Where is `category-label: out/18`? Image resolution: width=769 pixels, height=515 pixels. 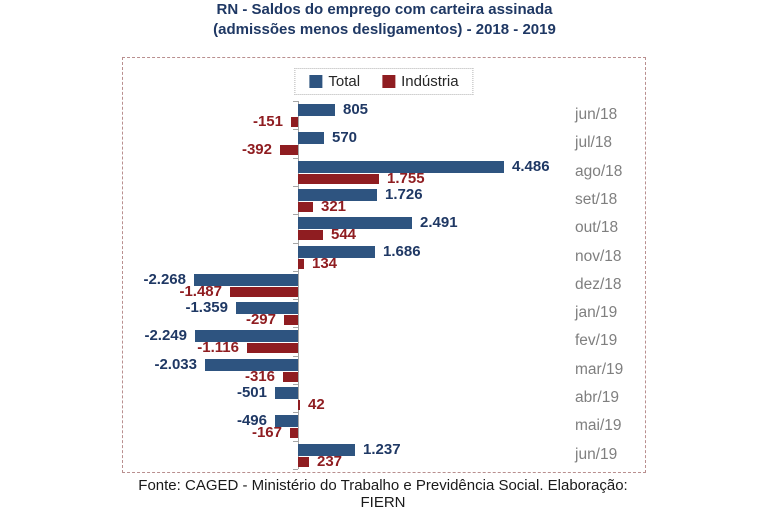
category-label: out/18 is located at coordinates (597, 228).